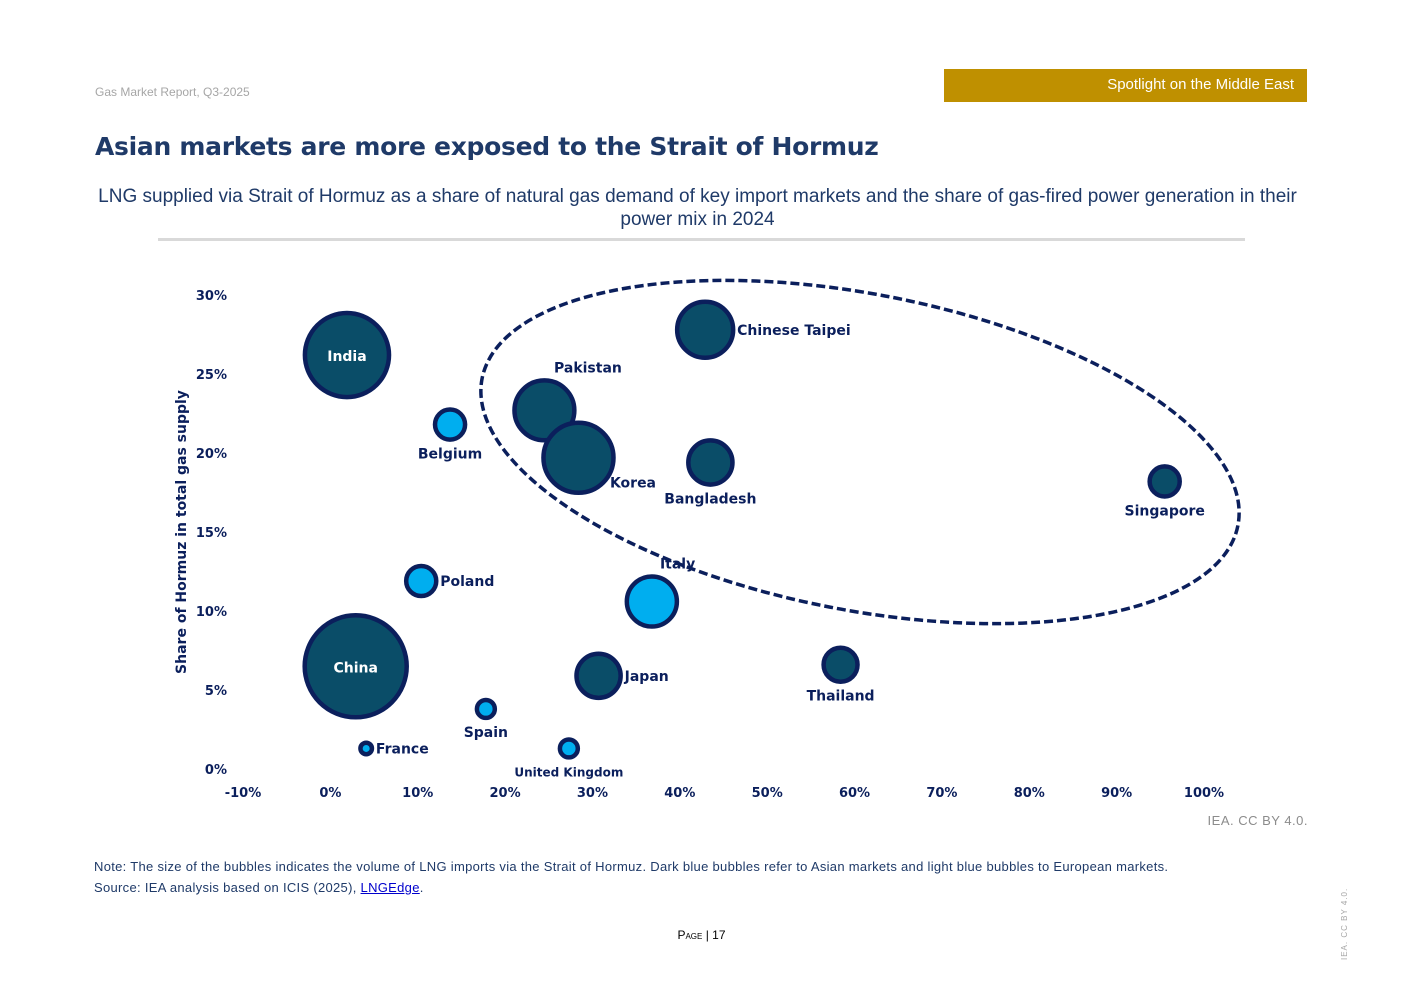  Describe the element at coordinates (592, 793) in the screenshot. I see `x-tick-label: 30%` at that location.